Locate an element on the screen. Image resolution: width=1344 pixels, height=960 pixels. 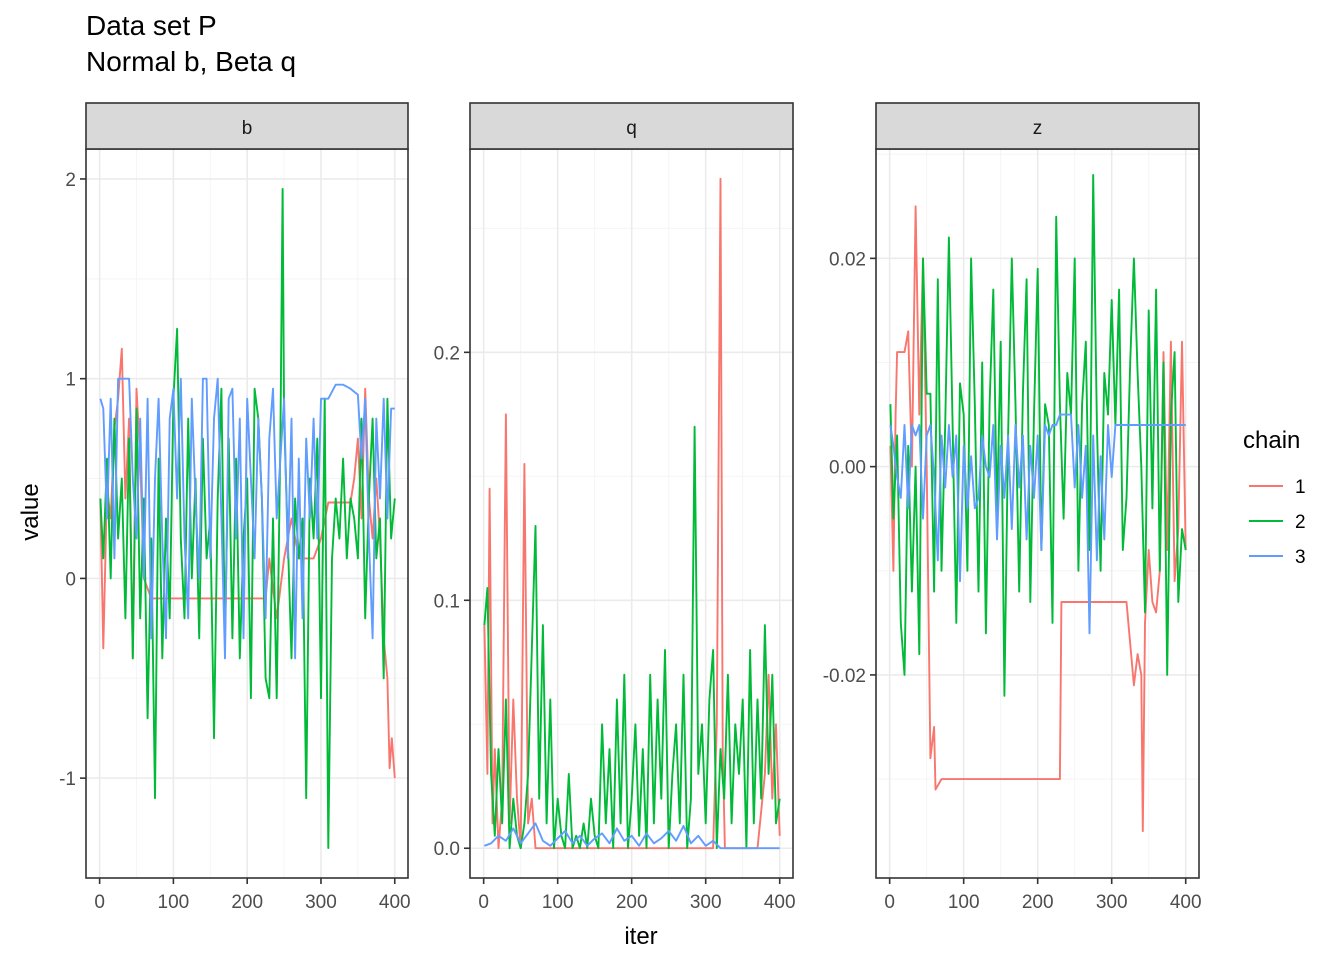
facet-strip-label: z is located at coordinates (1038, 128).